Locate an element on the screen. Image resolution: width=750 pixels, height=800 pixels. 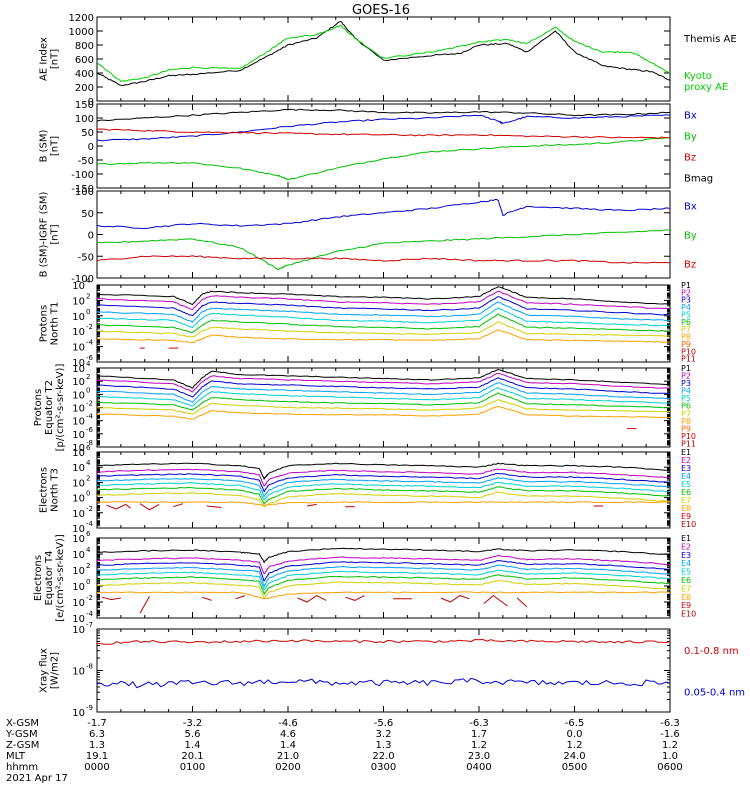
x-row-value: 0100 is located at coordinates (192, 767).